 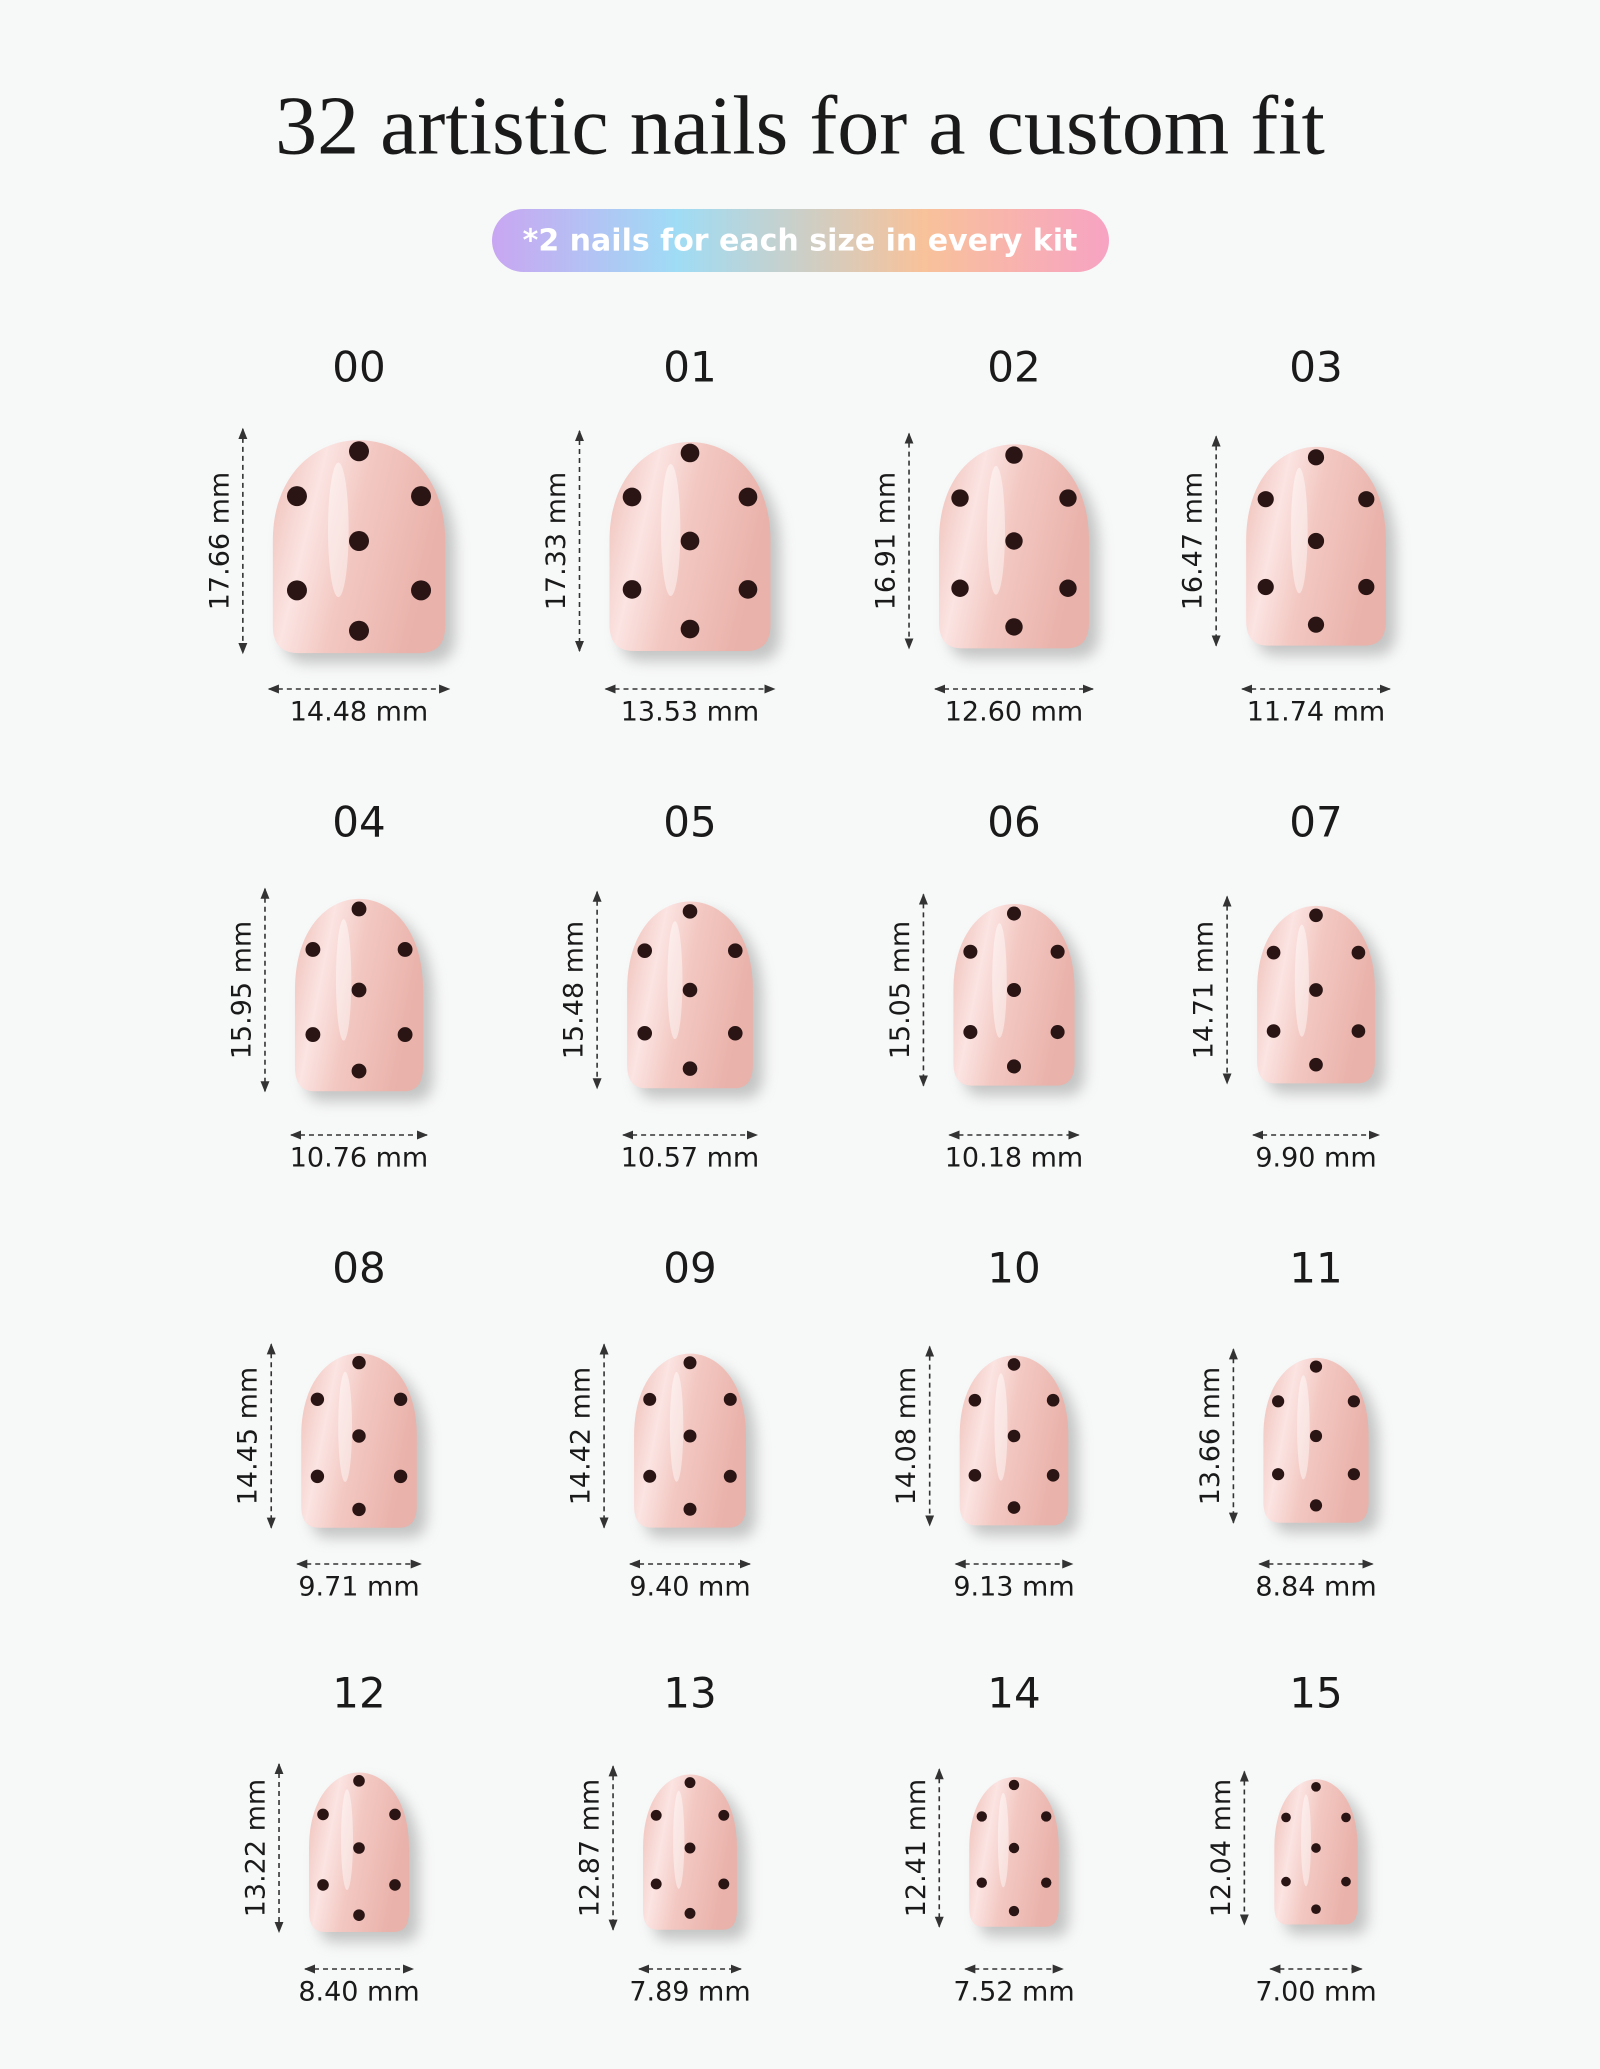 What do you see at coordinates (1315, 1268) in the screenshot?
I see `size-label: 11` at bounding box center [1315, 1268].